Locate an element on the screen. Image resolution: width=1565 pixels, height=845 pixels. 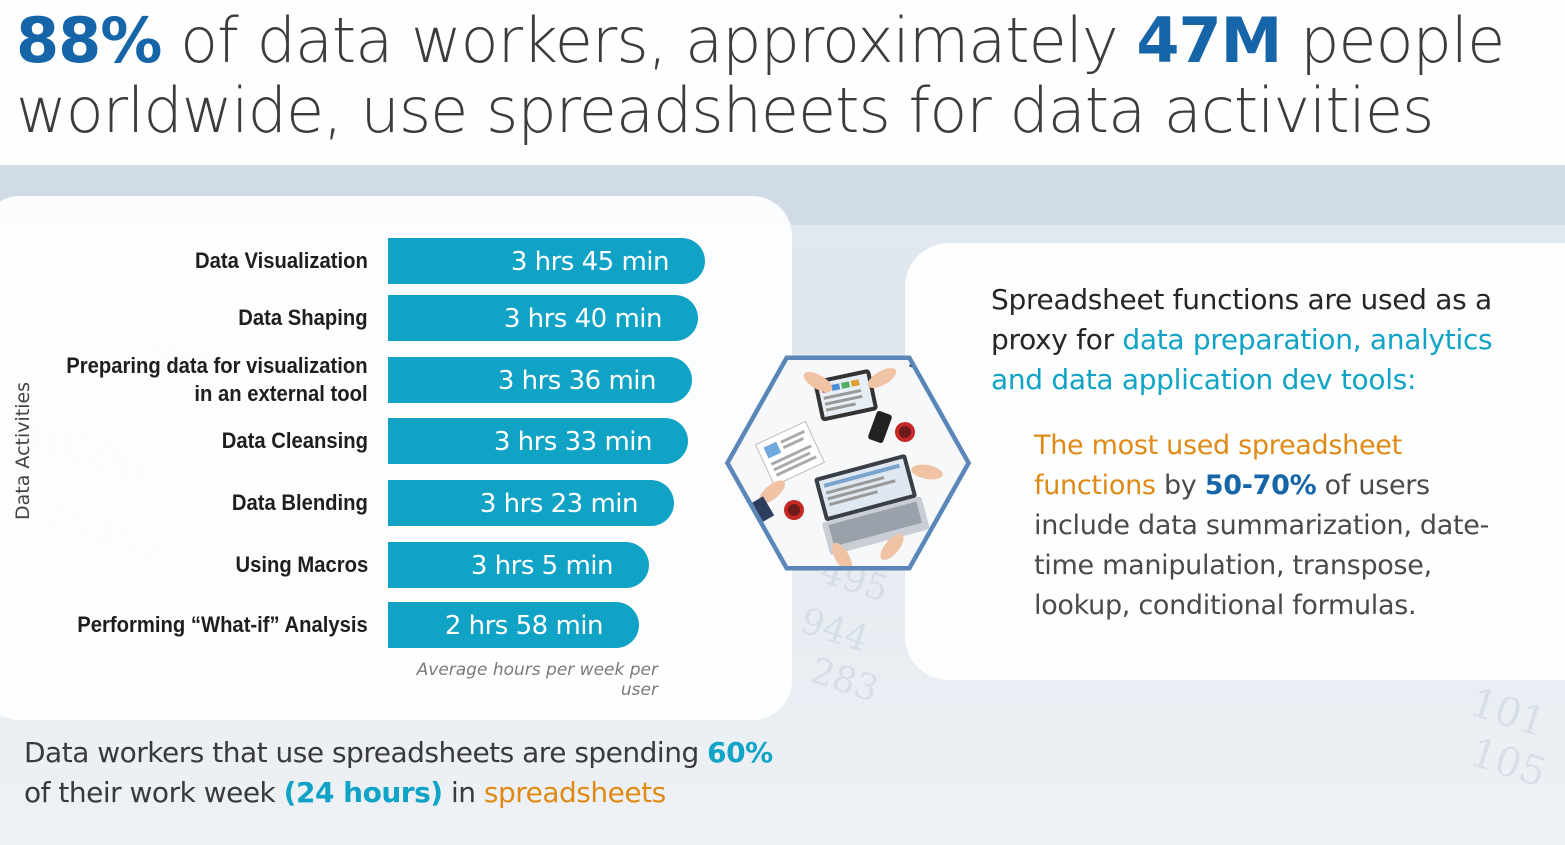
bar-category-label: Data Cleansing is located at coordinates (295, 441).